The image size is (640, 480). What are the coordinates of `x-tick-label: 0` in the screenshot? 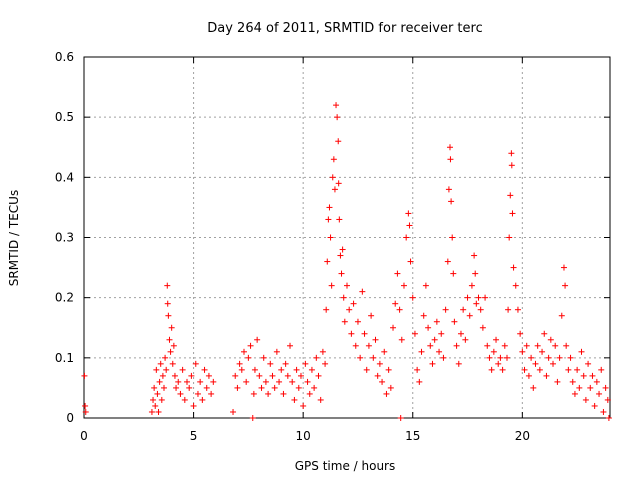 It's located at (84, 436).